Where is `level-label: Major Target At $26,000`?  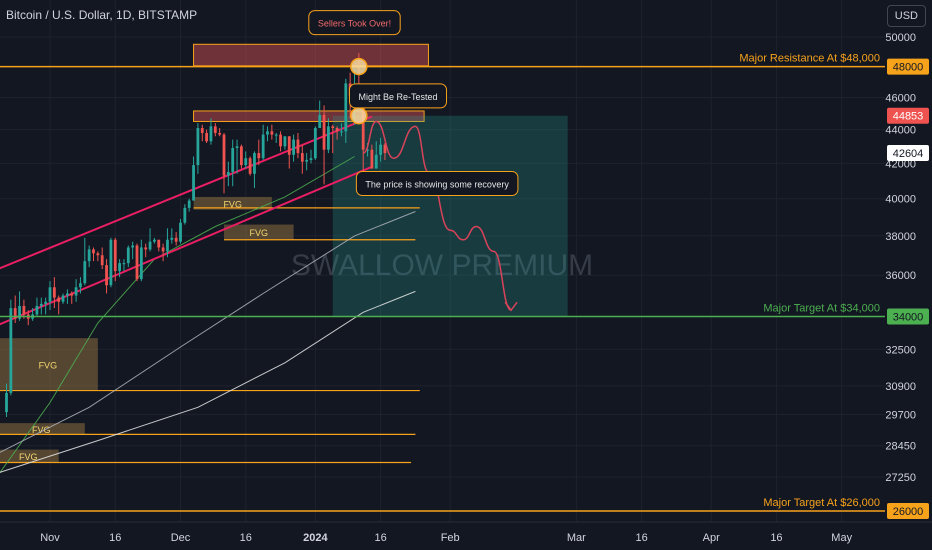 level-label: Major Target At $26,000 is located at coordinates (821, 503).